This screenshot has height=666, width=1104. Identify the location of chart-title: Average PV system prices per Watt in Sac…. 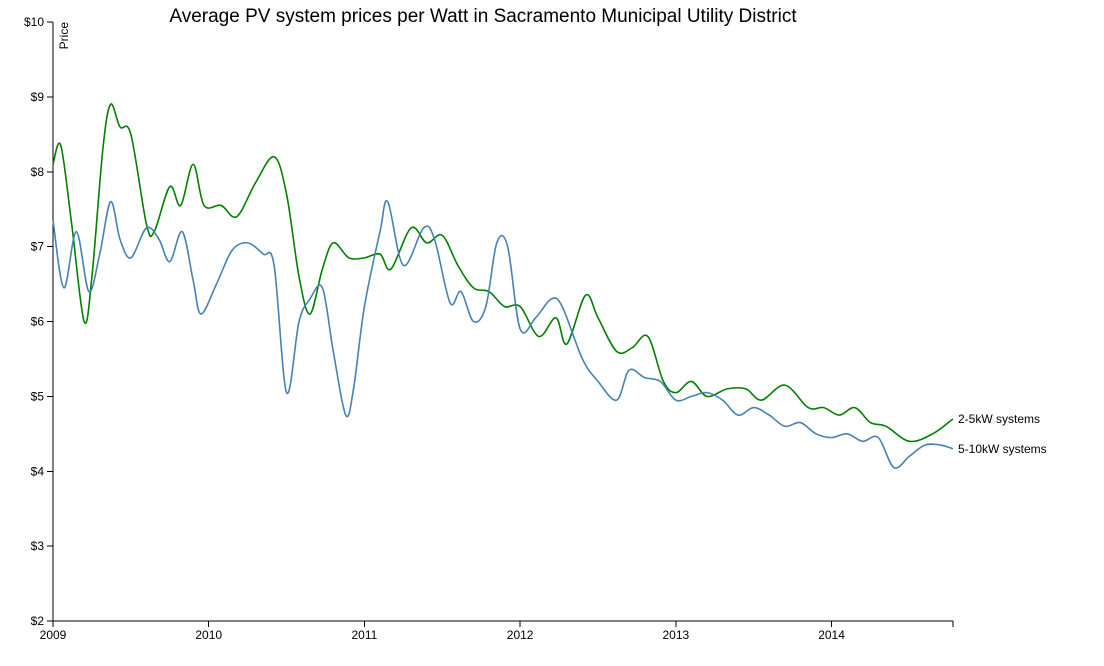
(483, 16).